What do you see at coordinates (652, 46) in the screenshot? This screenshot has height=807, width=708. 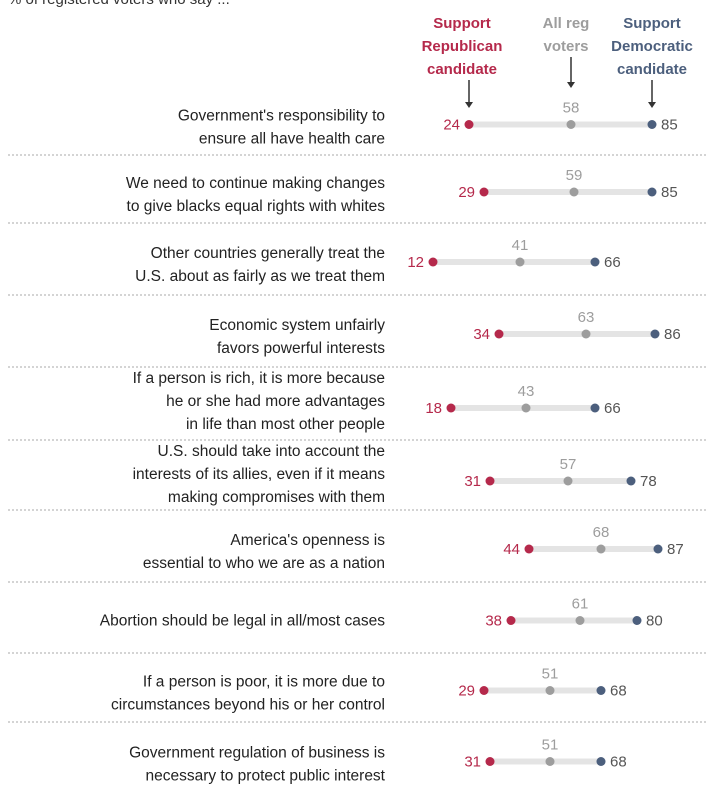 I see `legend-democratic-line-2: Democratic` at bounding box center [652, 46].